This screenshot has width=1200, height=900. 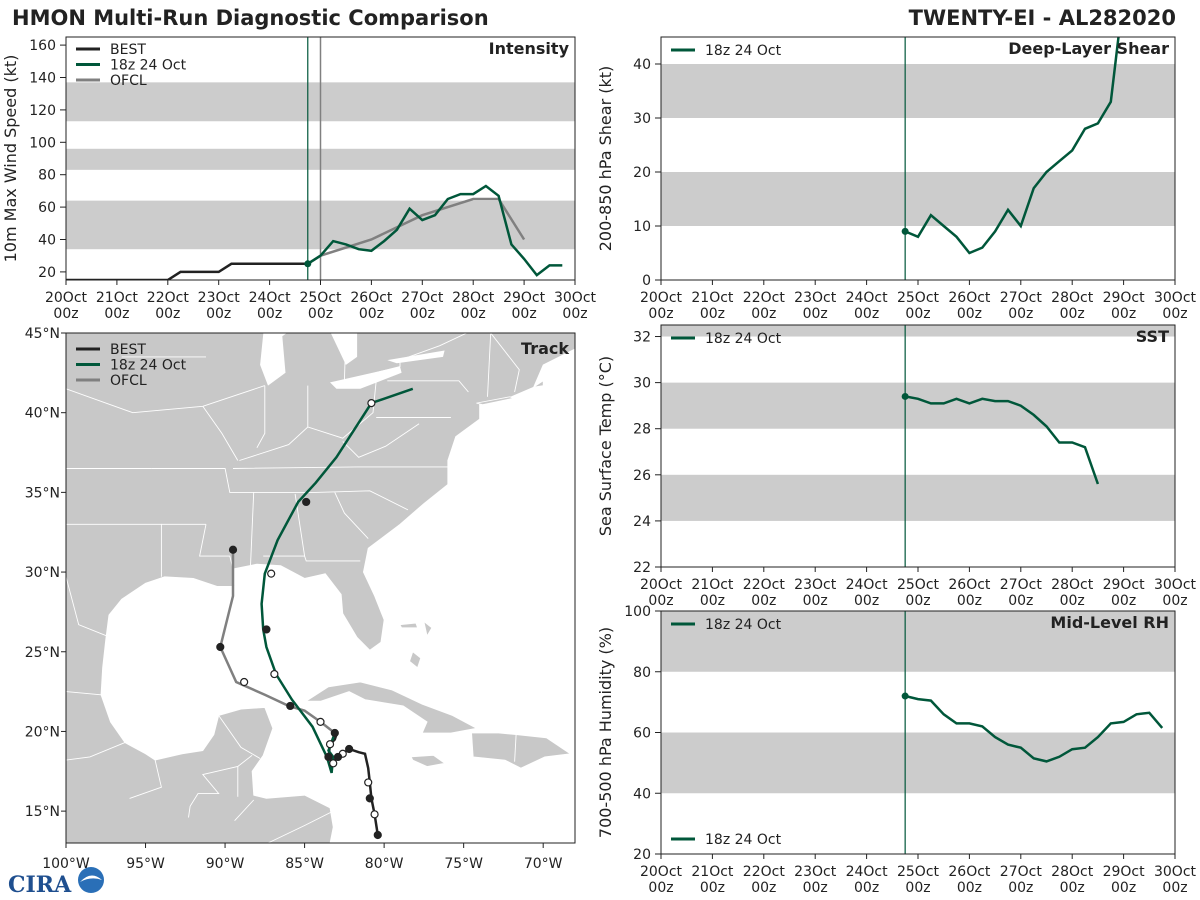 What do you see at coordinates (42, 334) in the screenshot?
I see `track-ytick-label-6: 45°N` at bounding box center [42, 334].